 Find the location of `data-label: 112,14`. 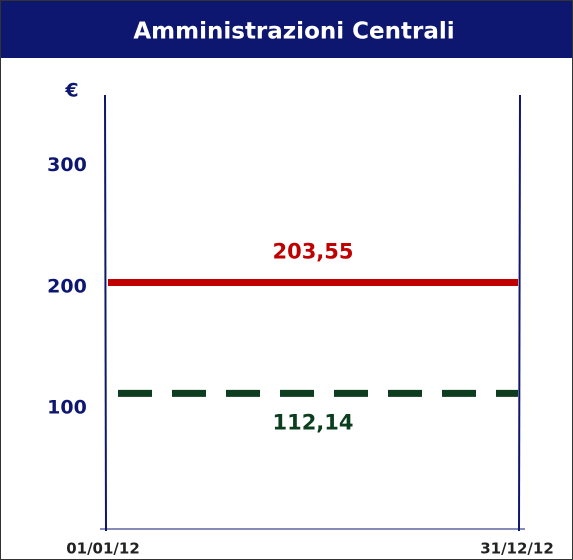

data-label: 112,14 is located at coordinates (312, 422).